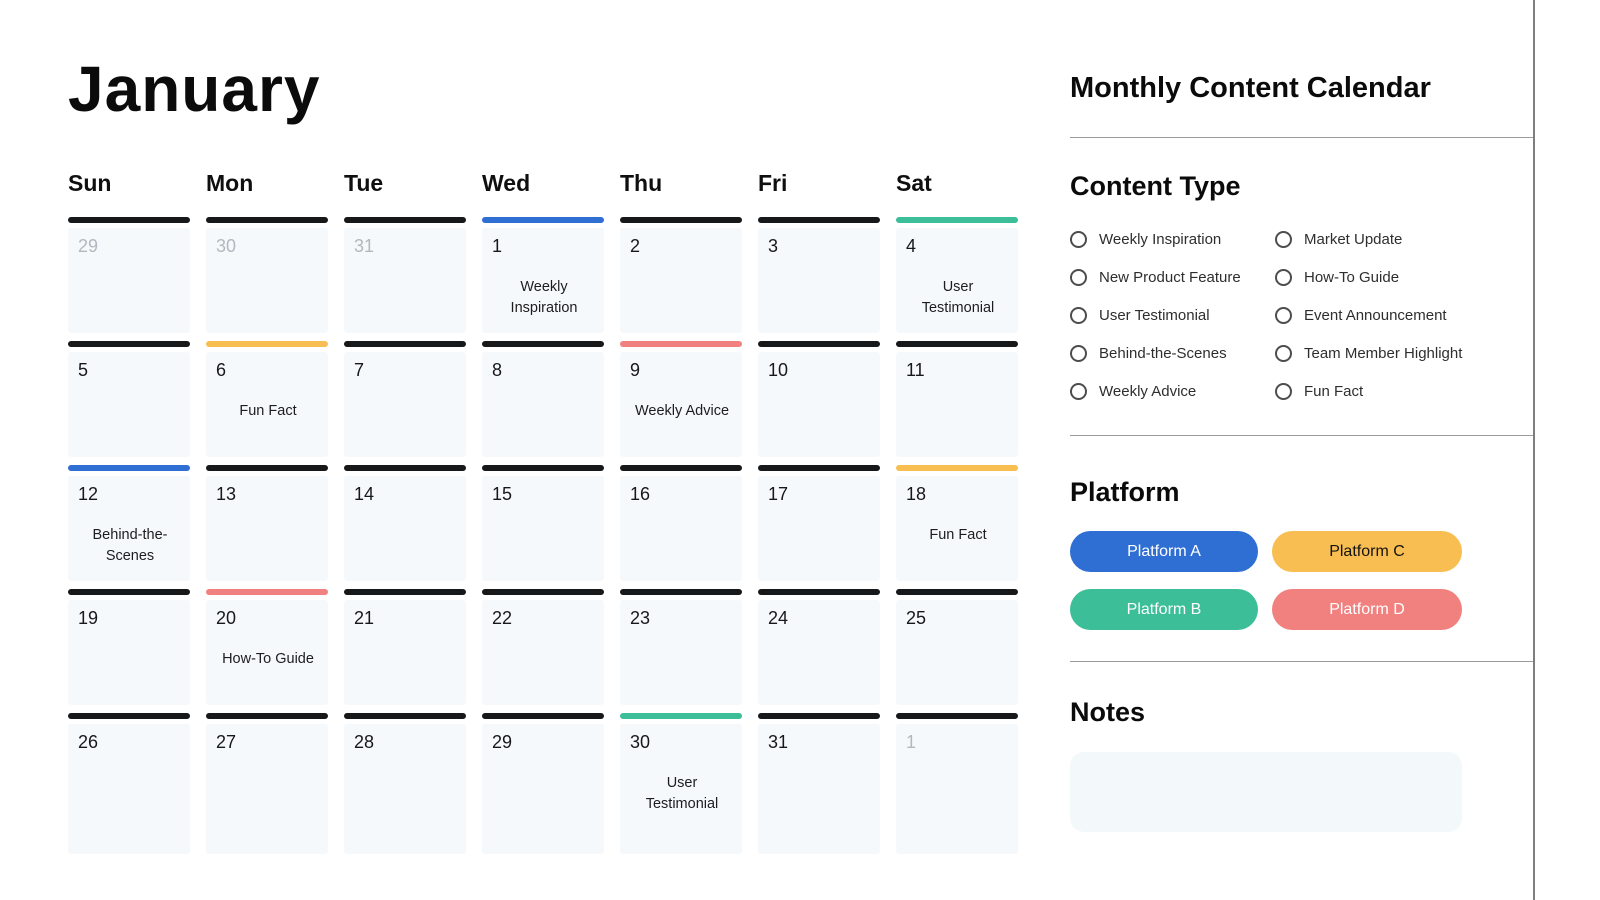 This screenshot has height=900, width=1600. Describe the element at coordinates (681, 275) in the screenshot. I see `calendar-day-cell: 2` at that location.